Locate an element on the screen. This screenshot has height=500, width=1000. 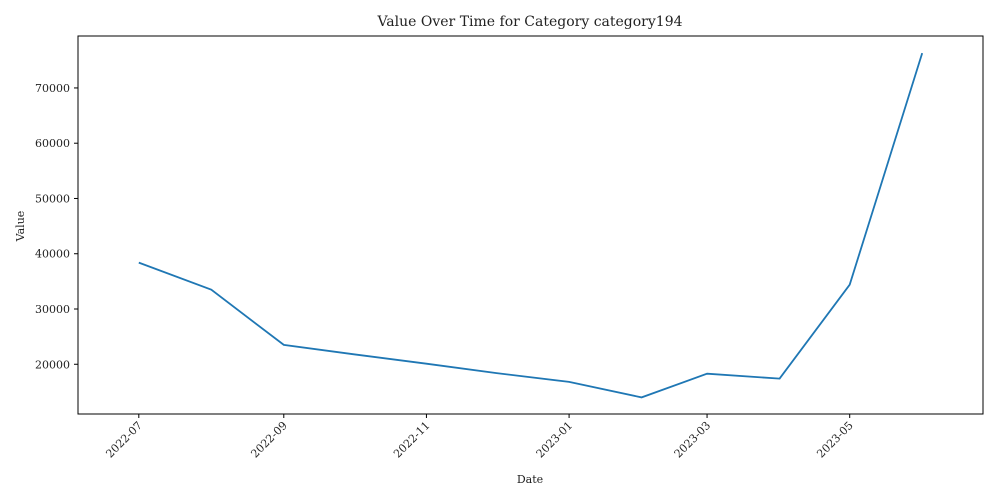
x-tick-label: 2022-07 is located at coordinates (124, 440).